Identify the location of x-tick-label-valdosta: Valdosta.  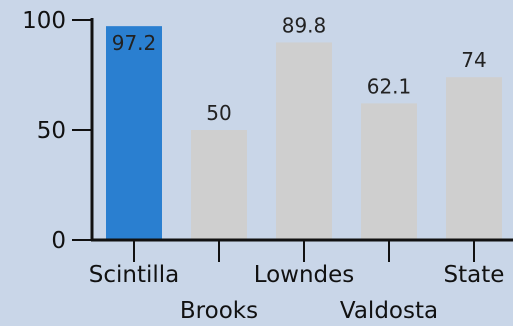
(389, 311).